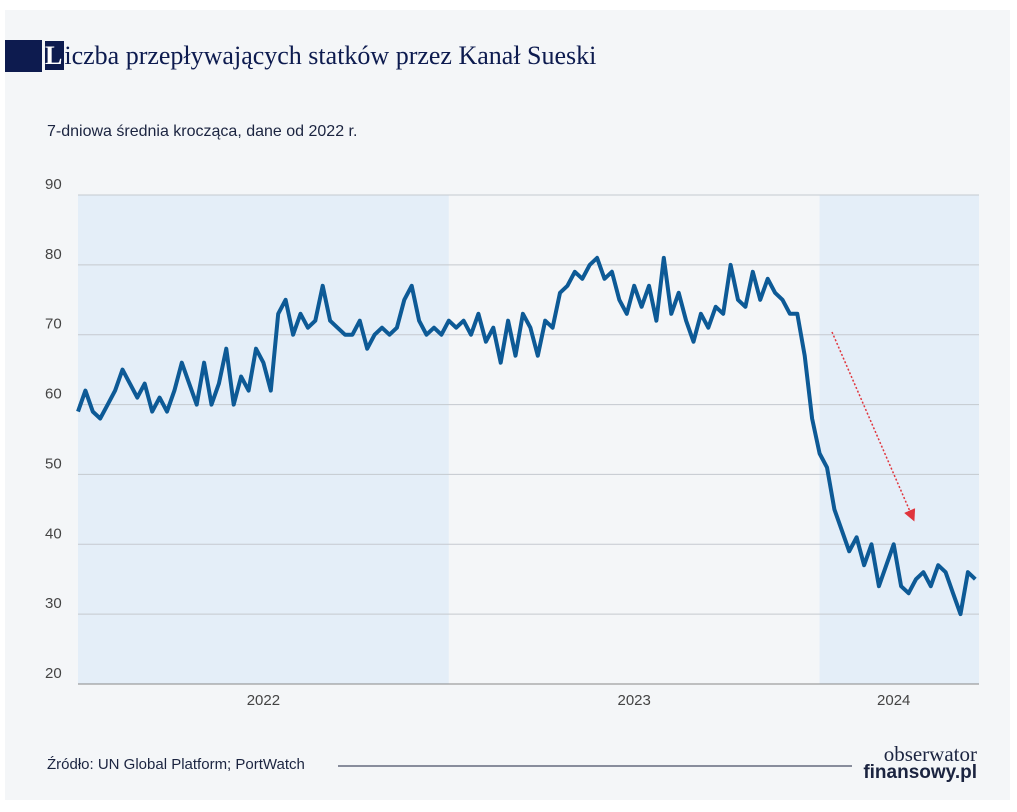  I want to click on y-tick-label: 60, so click(53, 394).